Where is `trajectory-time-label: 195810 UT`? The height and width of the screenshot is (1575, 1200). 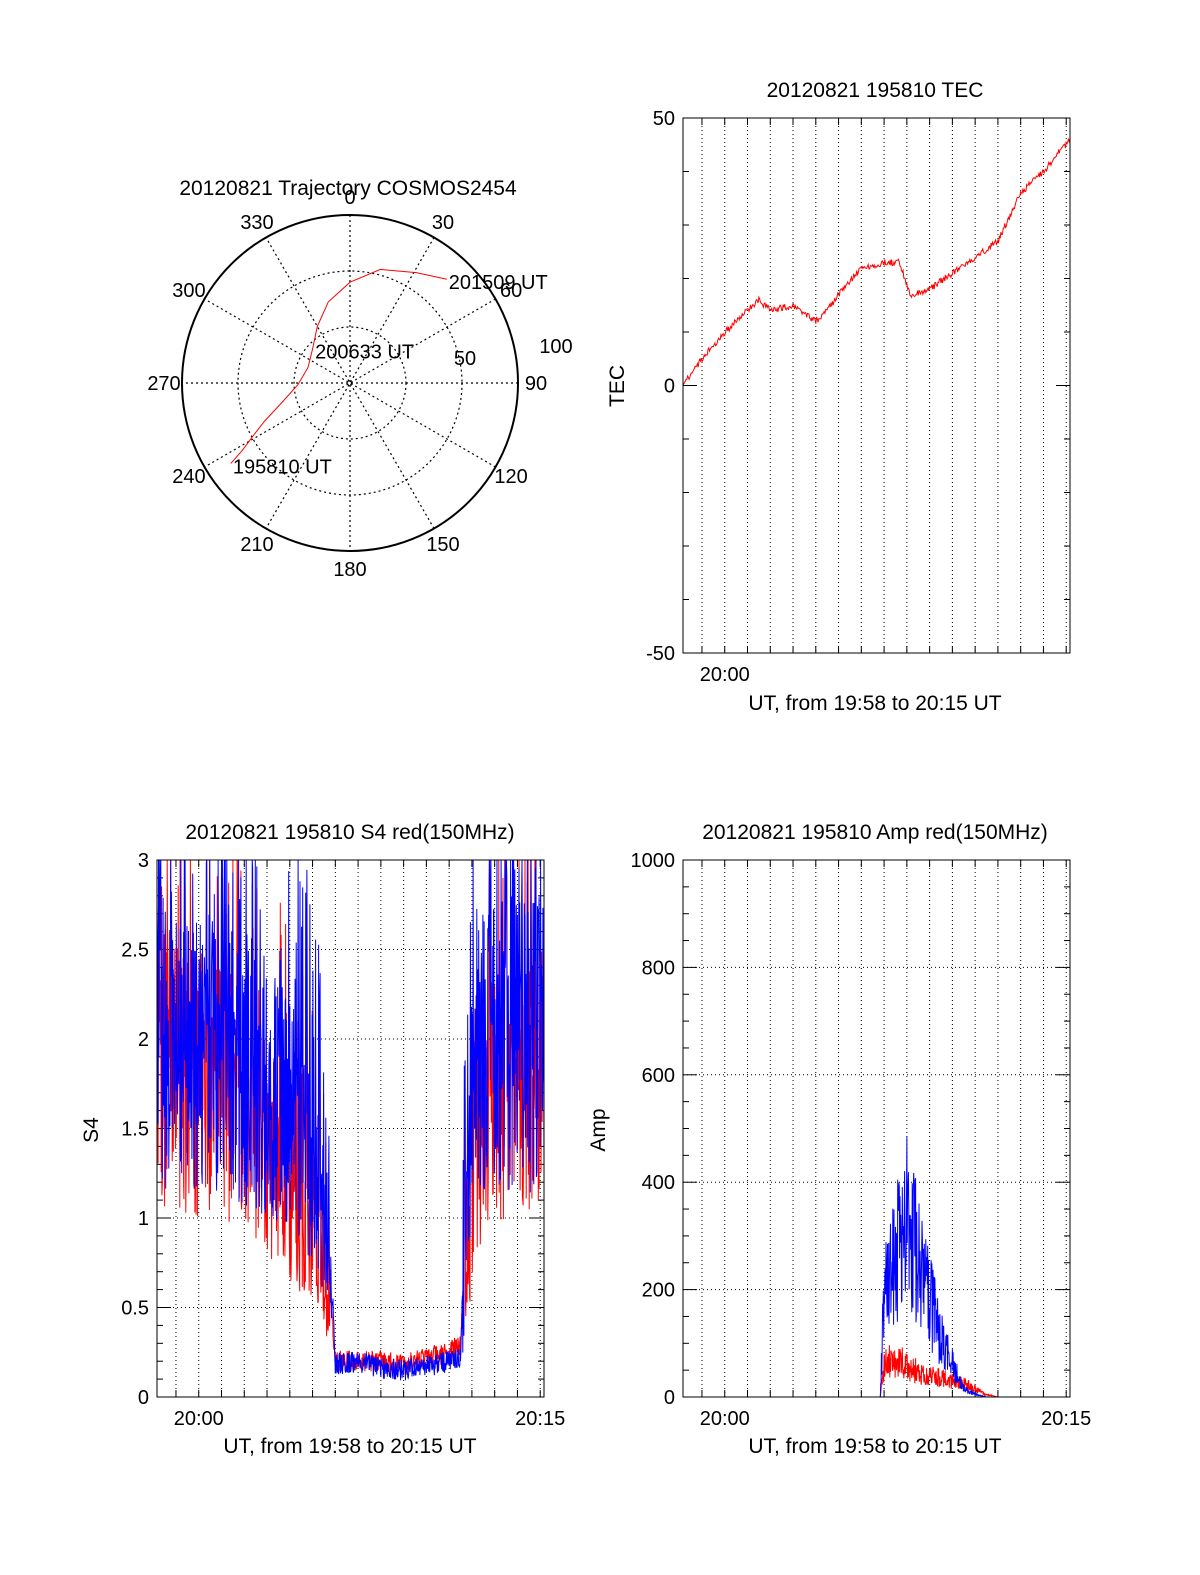
trajectory-time-label: 195810 UT is located at coordinates (282, 467).